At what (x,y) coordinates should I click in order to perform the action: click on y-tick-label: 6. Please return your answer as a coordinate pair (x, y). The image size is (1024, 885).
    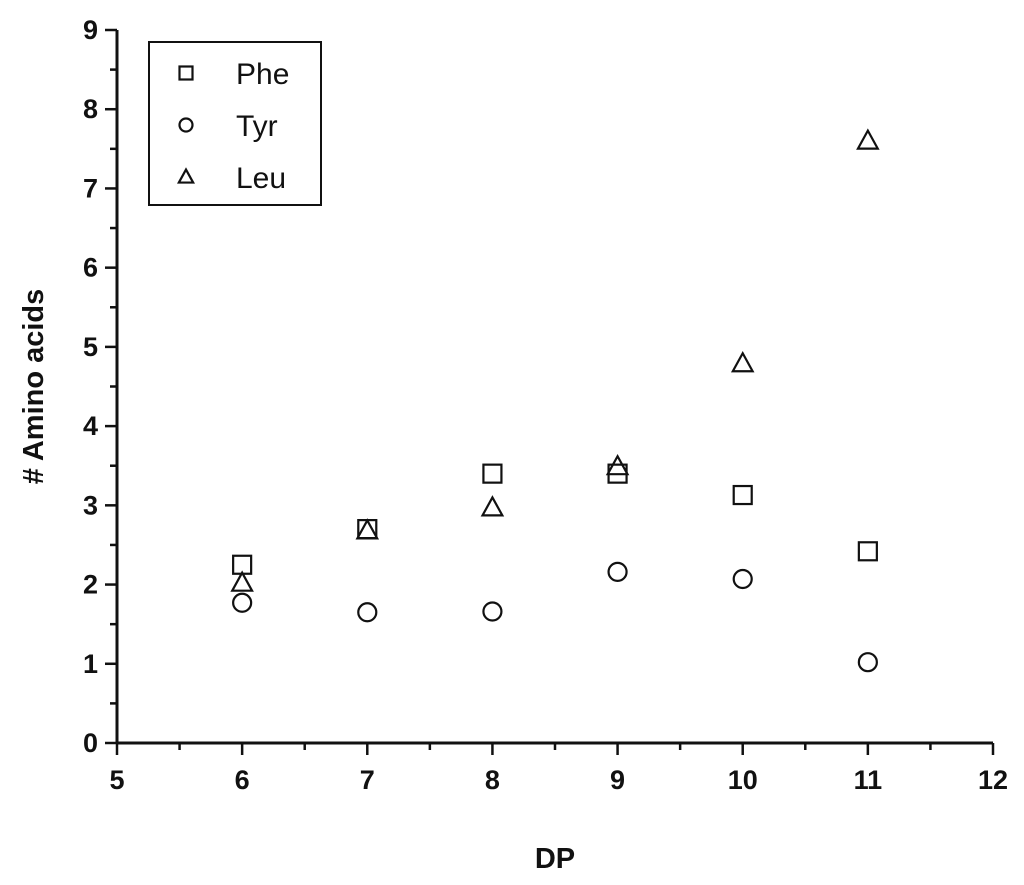
    Looking at the image, I should click on (90, 268).